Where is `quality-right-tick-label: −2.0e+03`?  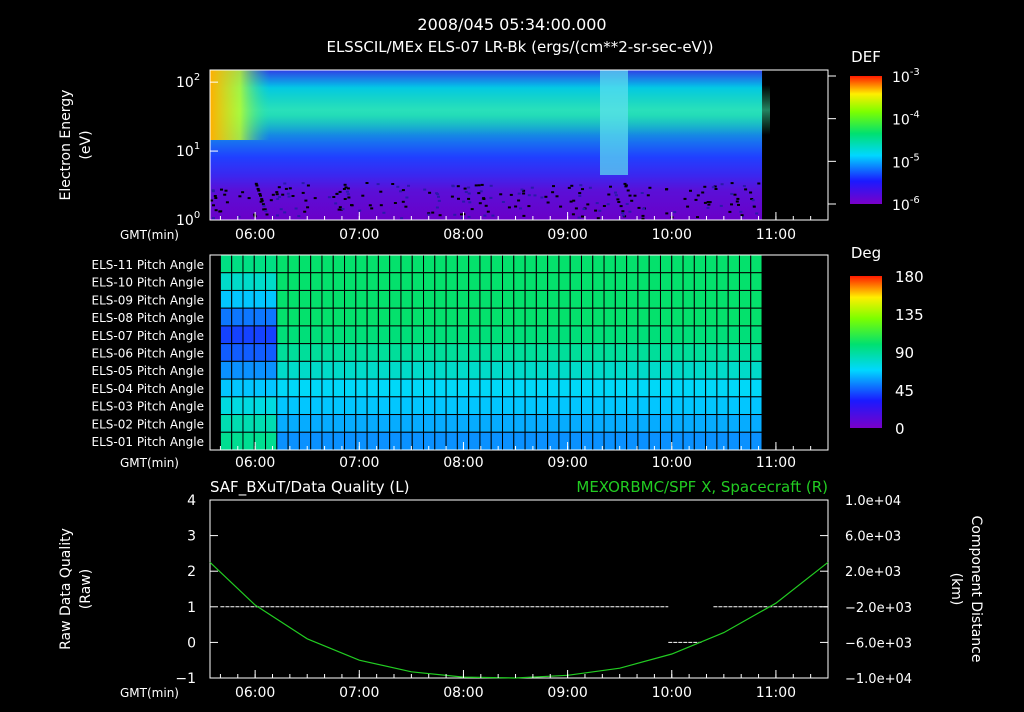
quality-right-tick-label: −2.0e+03 is located at coordinates (878, 608).